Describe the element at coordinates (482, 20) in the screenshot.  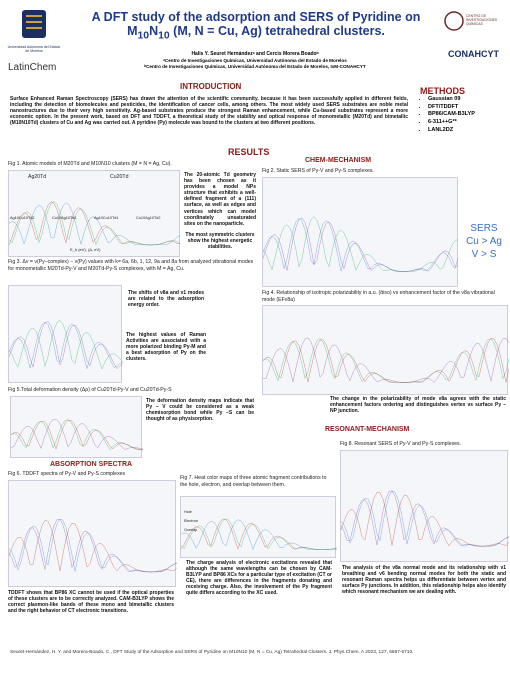
I see `ciq-name: CENTRO DE INVESTIGACIONES QUÍMICAS` at that location.